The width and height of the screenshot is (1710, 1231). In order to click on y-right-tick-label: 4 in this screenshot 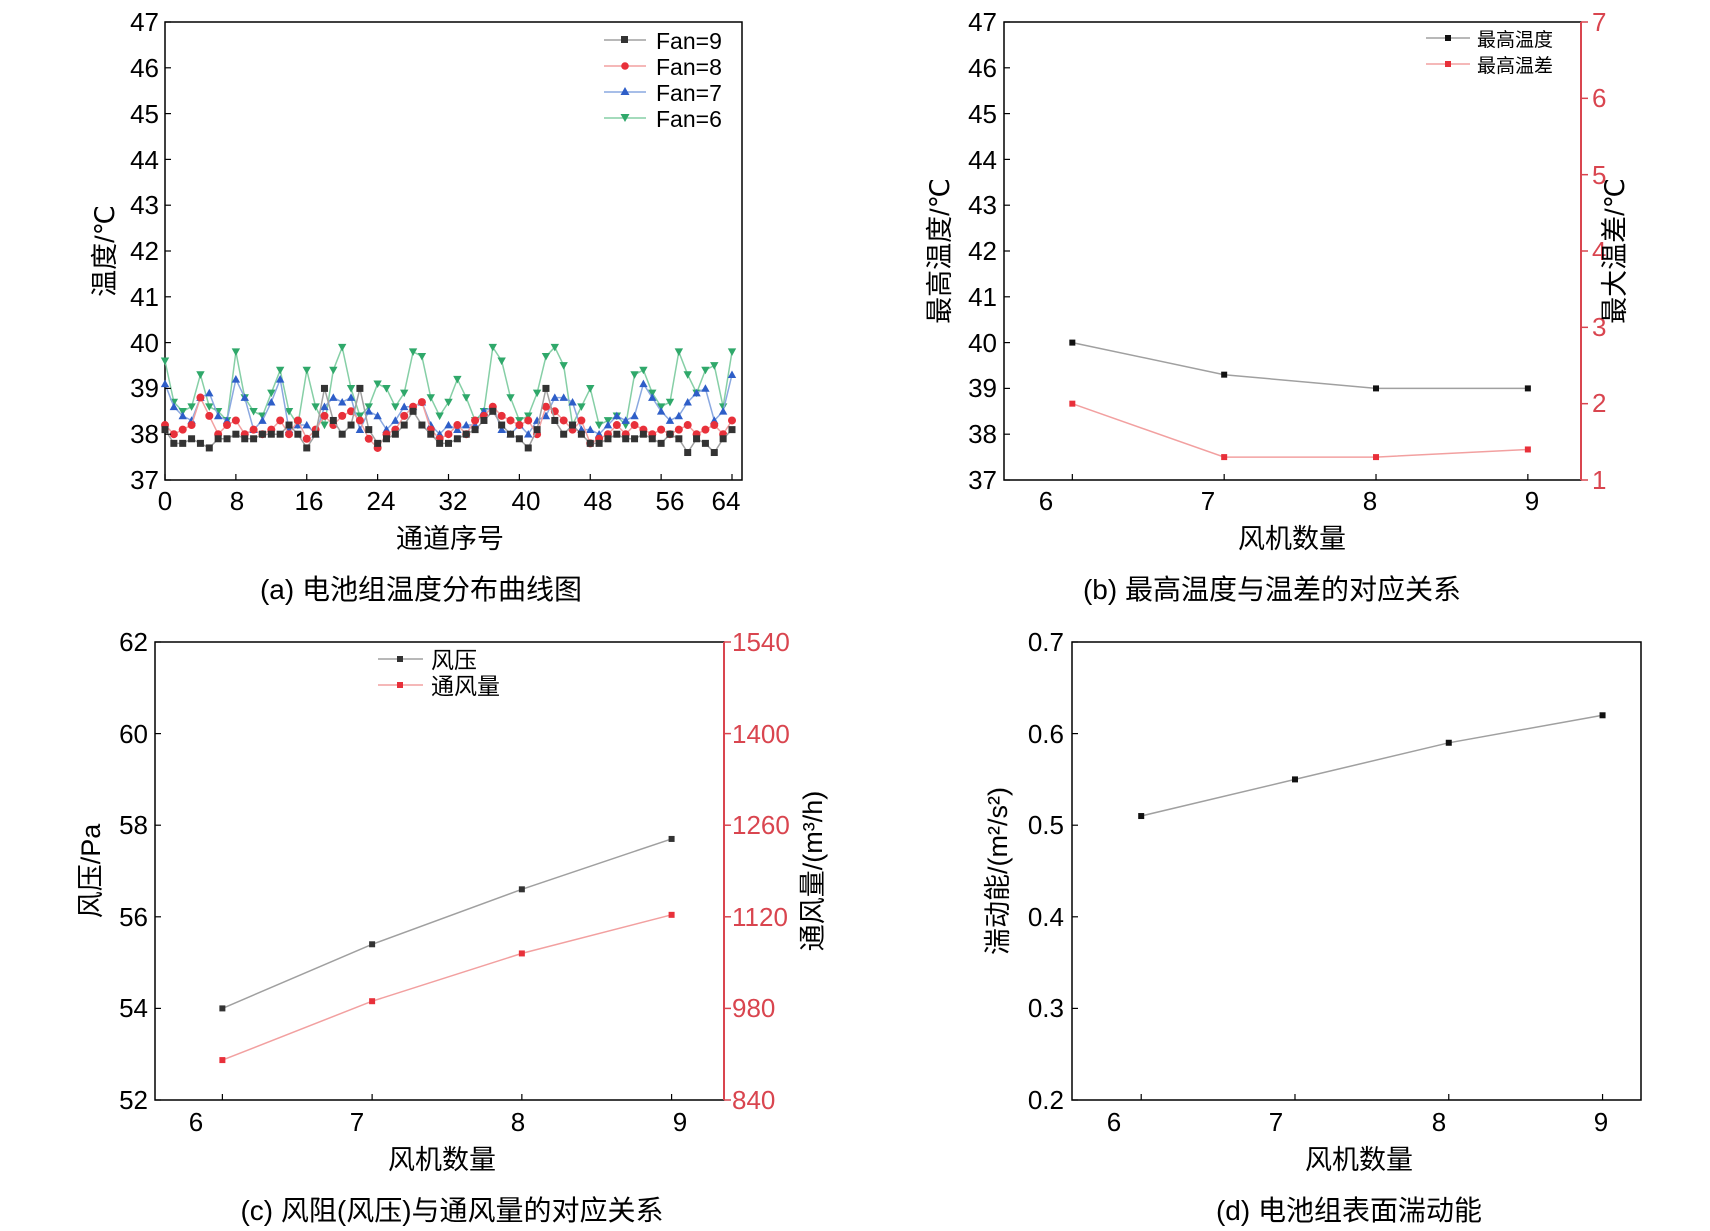, I will do `click(1599, 251)`.